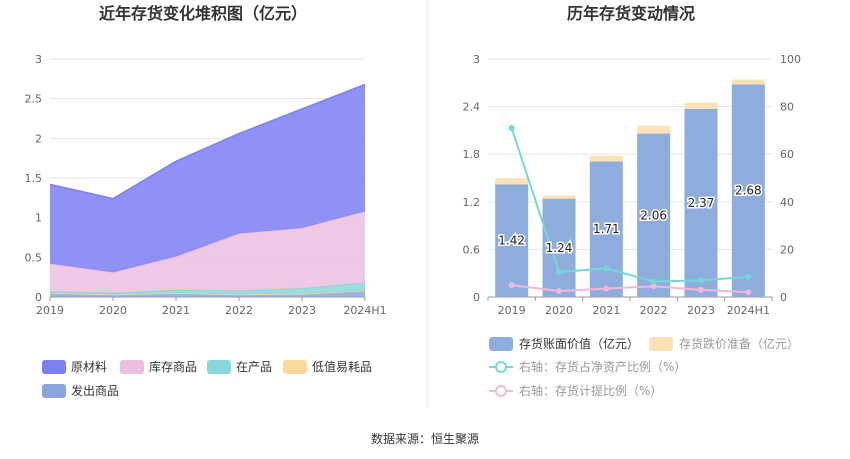 Image resolution: width=850 pixels, height=459 pixels. I want to click on right-y-axis-left: 0 0.6 1.2 1.8 2.4 3, so click(472, 178).